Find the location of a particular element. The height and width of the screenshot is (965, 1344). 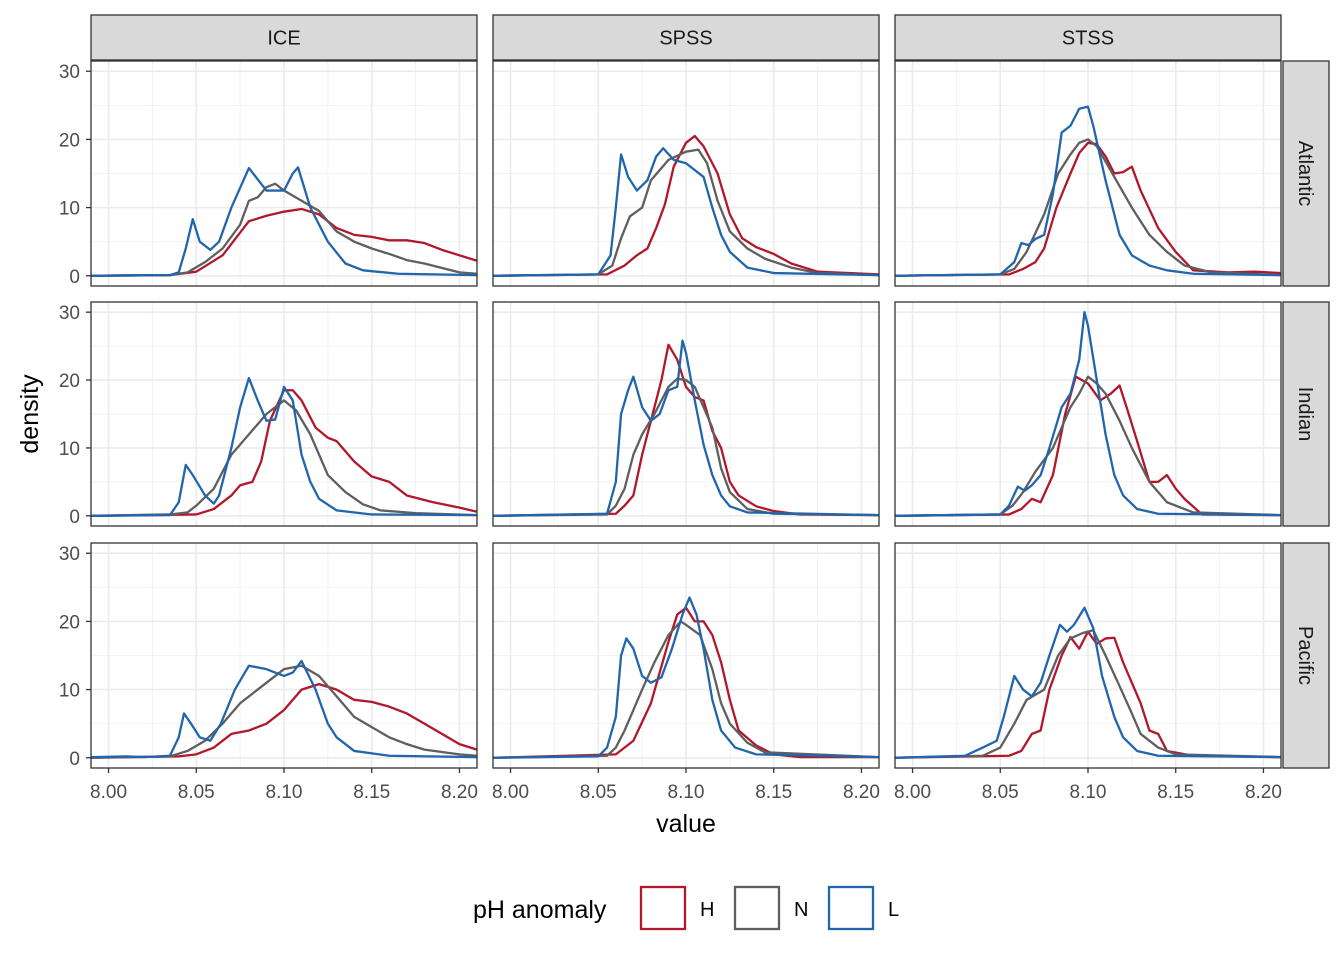

legend-label-h: H is located at coordinates (707, 910).